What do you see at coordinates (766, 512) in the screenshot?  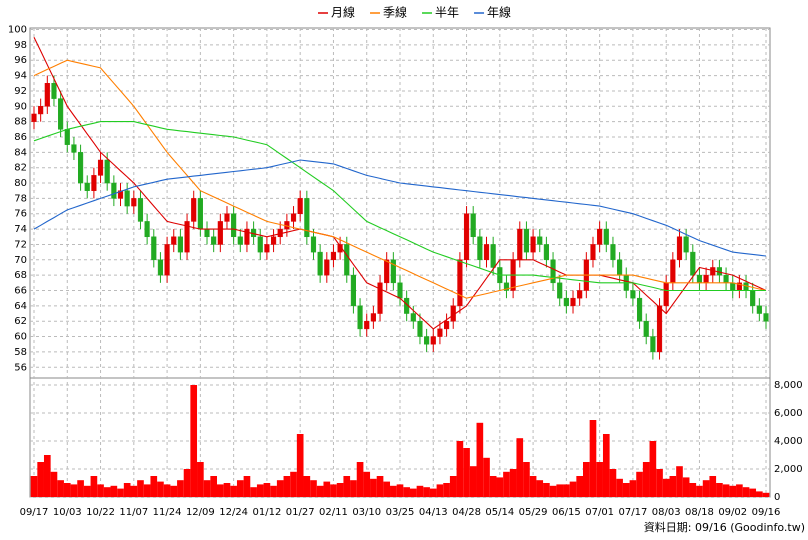 I see `x-tick-label: 09/16` at bounding box center [766, 512].